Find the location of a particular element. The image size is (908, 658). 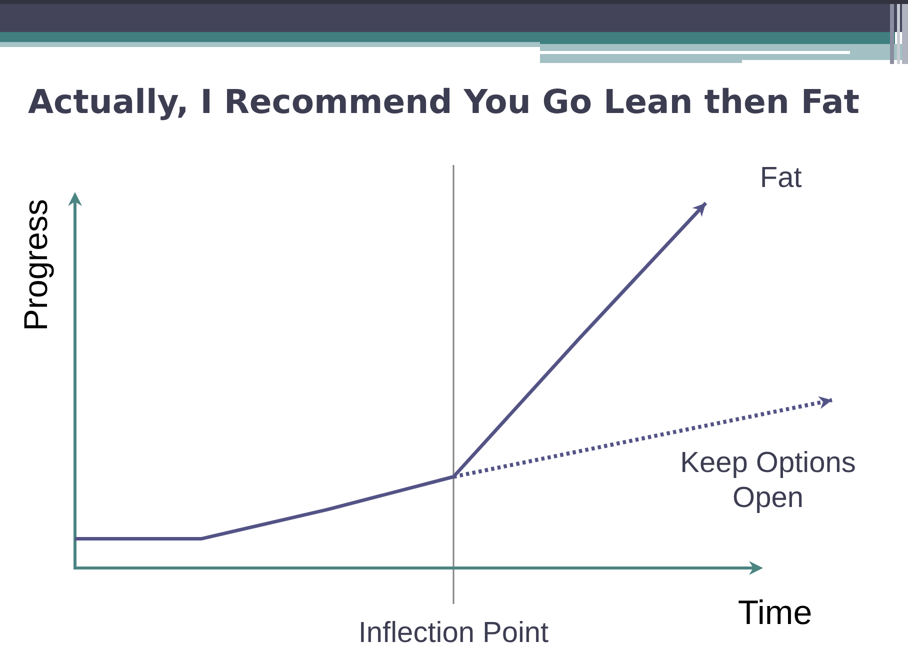

x-axis-title: Time is located at coordinates (775, 613).